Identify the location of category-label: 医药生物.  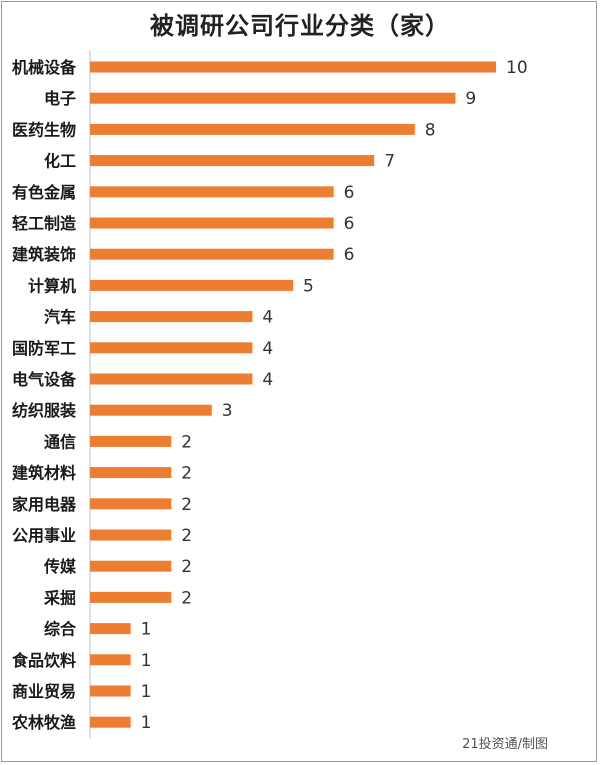
(44, 129).